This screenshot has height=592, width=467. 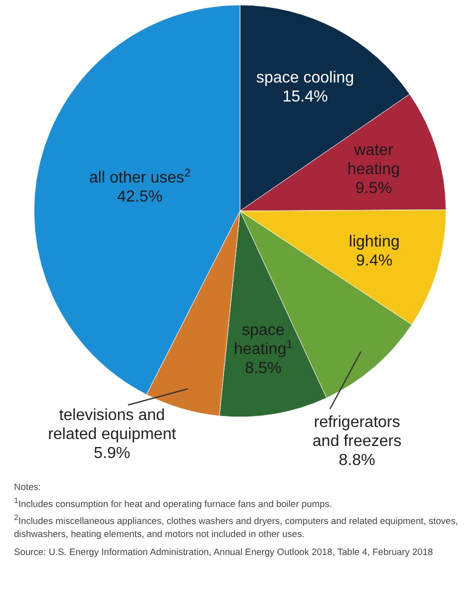 What do you see at coordinates (373, 188) in the screenshot?
I see `data-label: 9.5%` at bounding box center [373, 188].